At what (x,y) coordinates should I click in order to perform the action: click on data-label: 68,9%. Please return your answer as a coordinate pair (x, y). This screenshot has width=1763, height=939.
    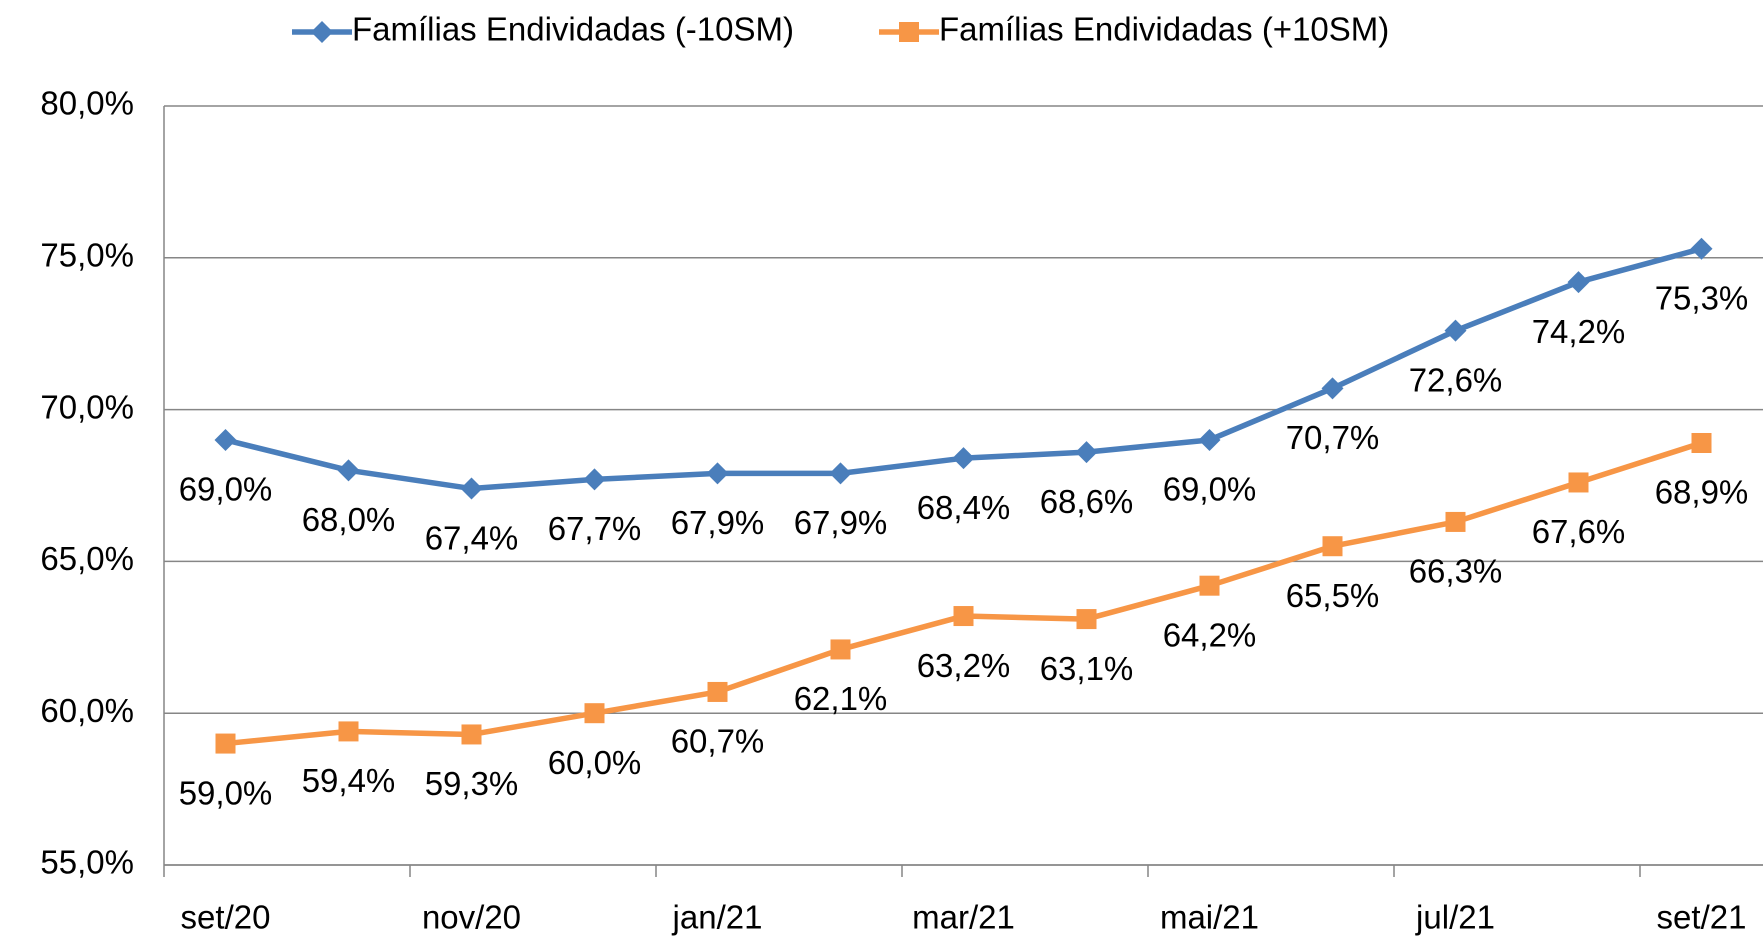
    Looking at the image, I should click on (1702, 492).